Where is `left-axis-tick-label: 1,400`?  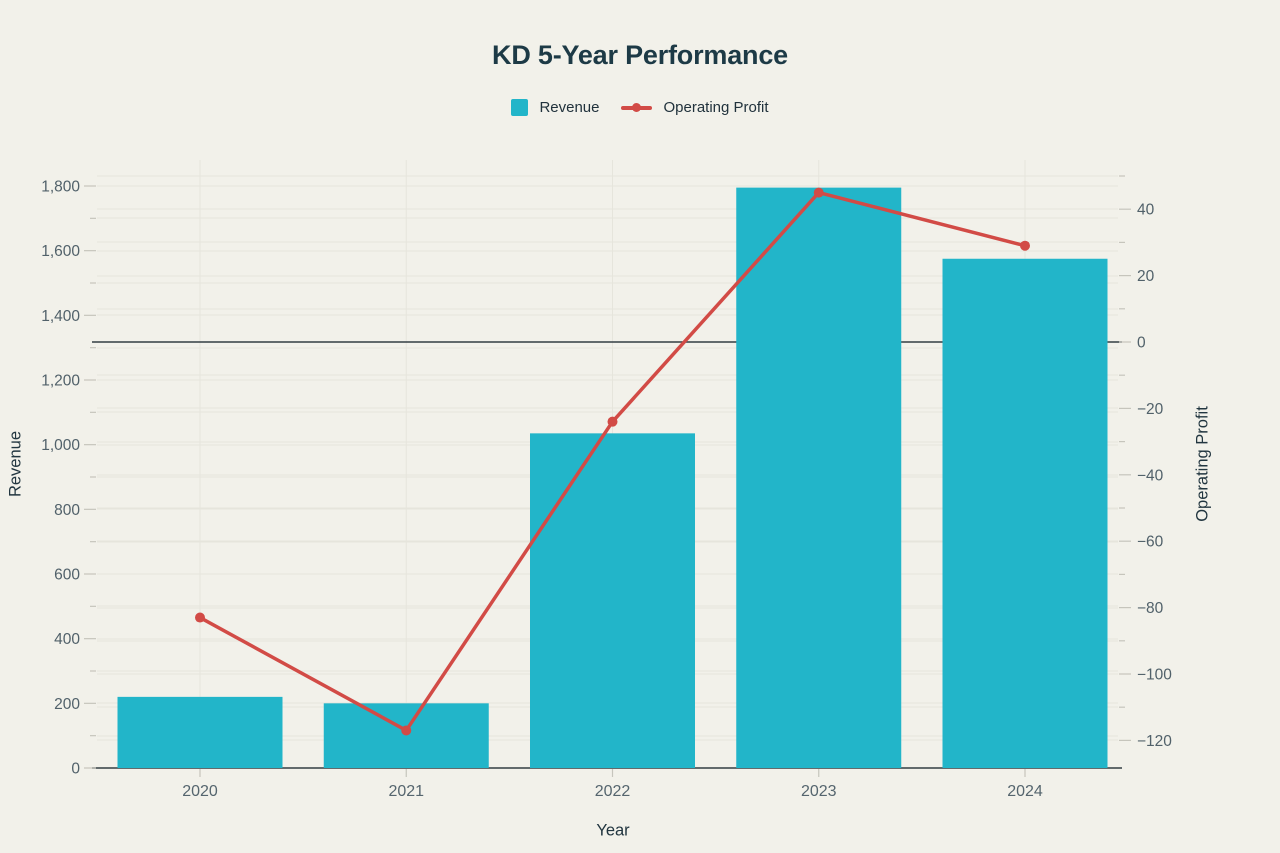
left-axis-tick-label: 1,400 is located at coordinates (60, 316).